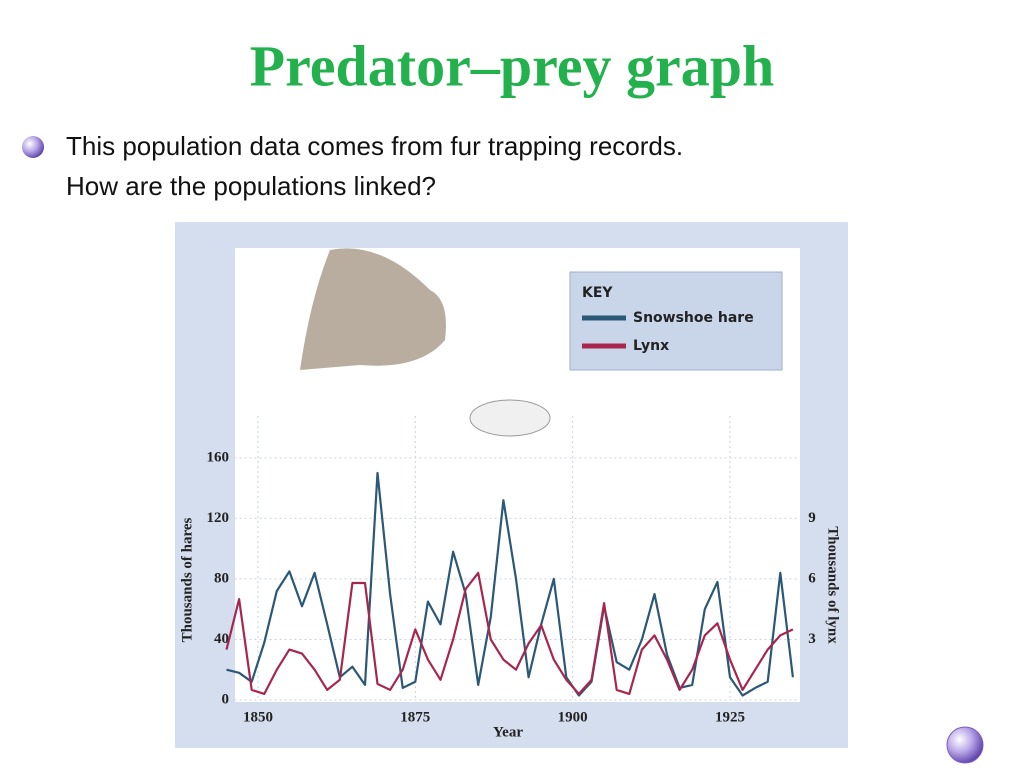  I want to click on series-line, so click(509, 633).